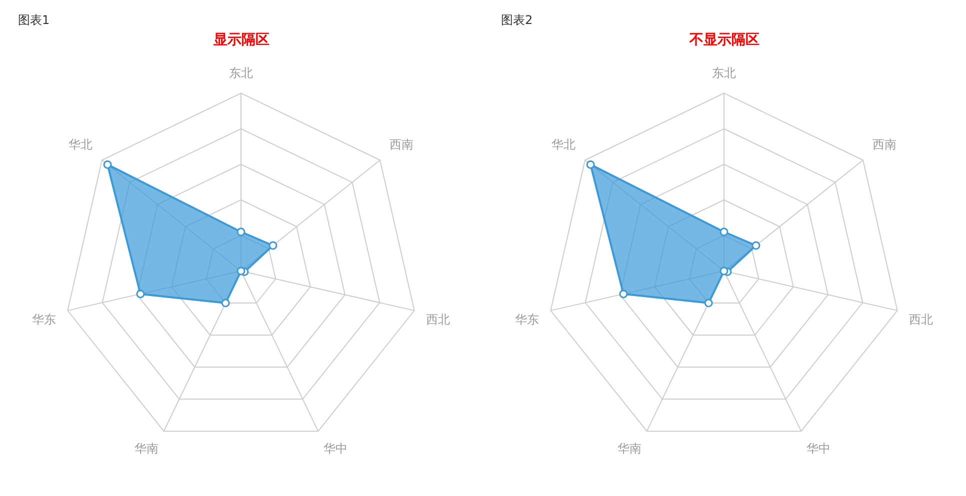 The image size is (966, 496). I want to click on chart-title: 不显示隔区, so click(724, 40).